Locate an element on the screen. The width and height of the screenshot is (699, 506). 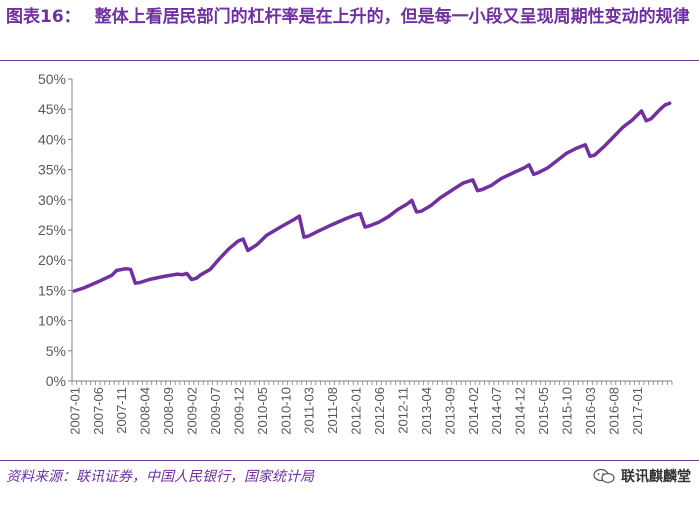
wechat-icon is located at coordinates (604, 476).